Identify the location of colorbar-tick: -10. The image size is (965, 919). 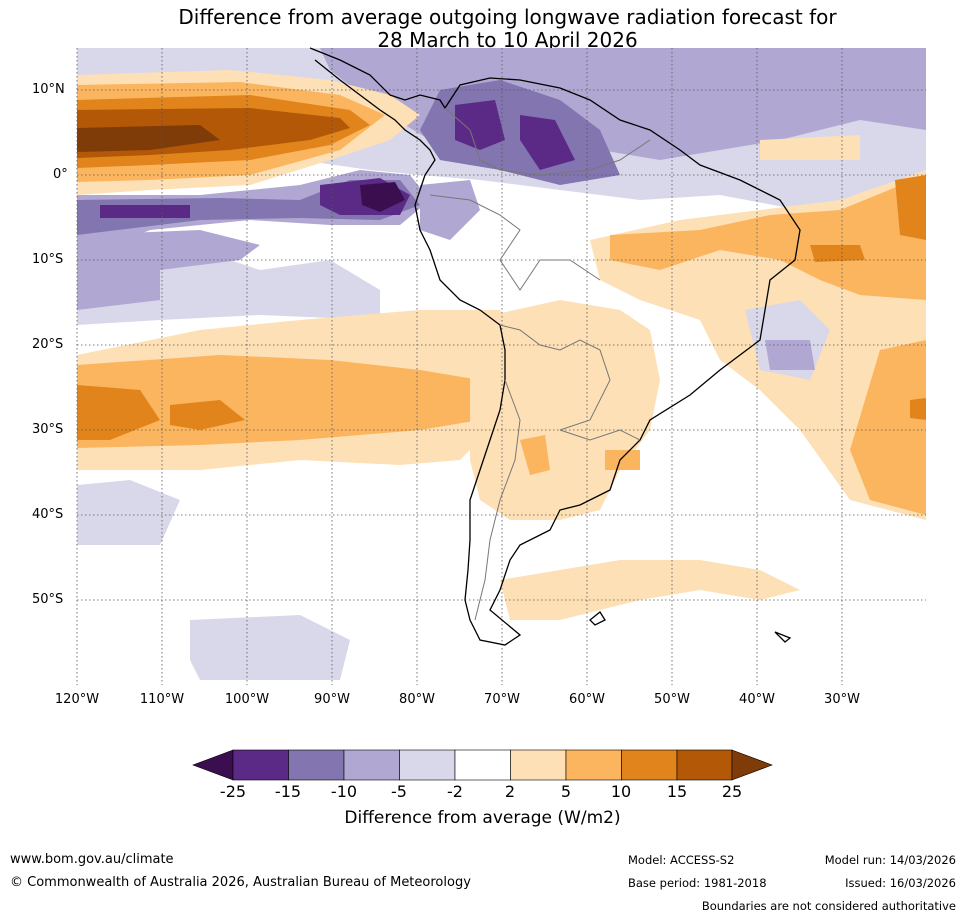
(344, 791).